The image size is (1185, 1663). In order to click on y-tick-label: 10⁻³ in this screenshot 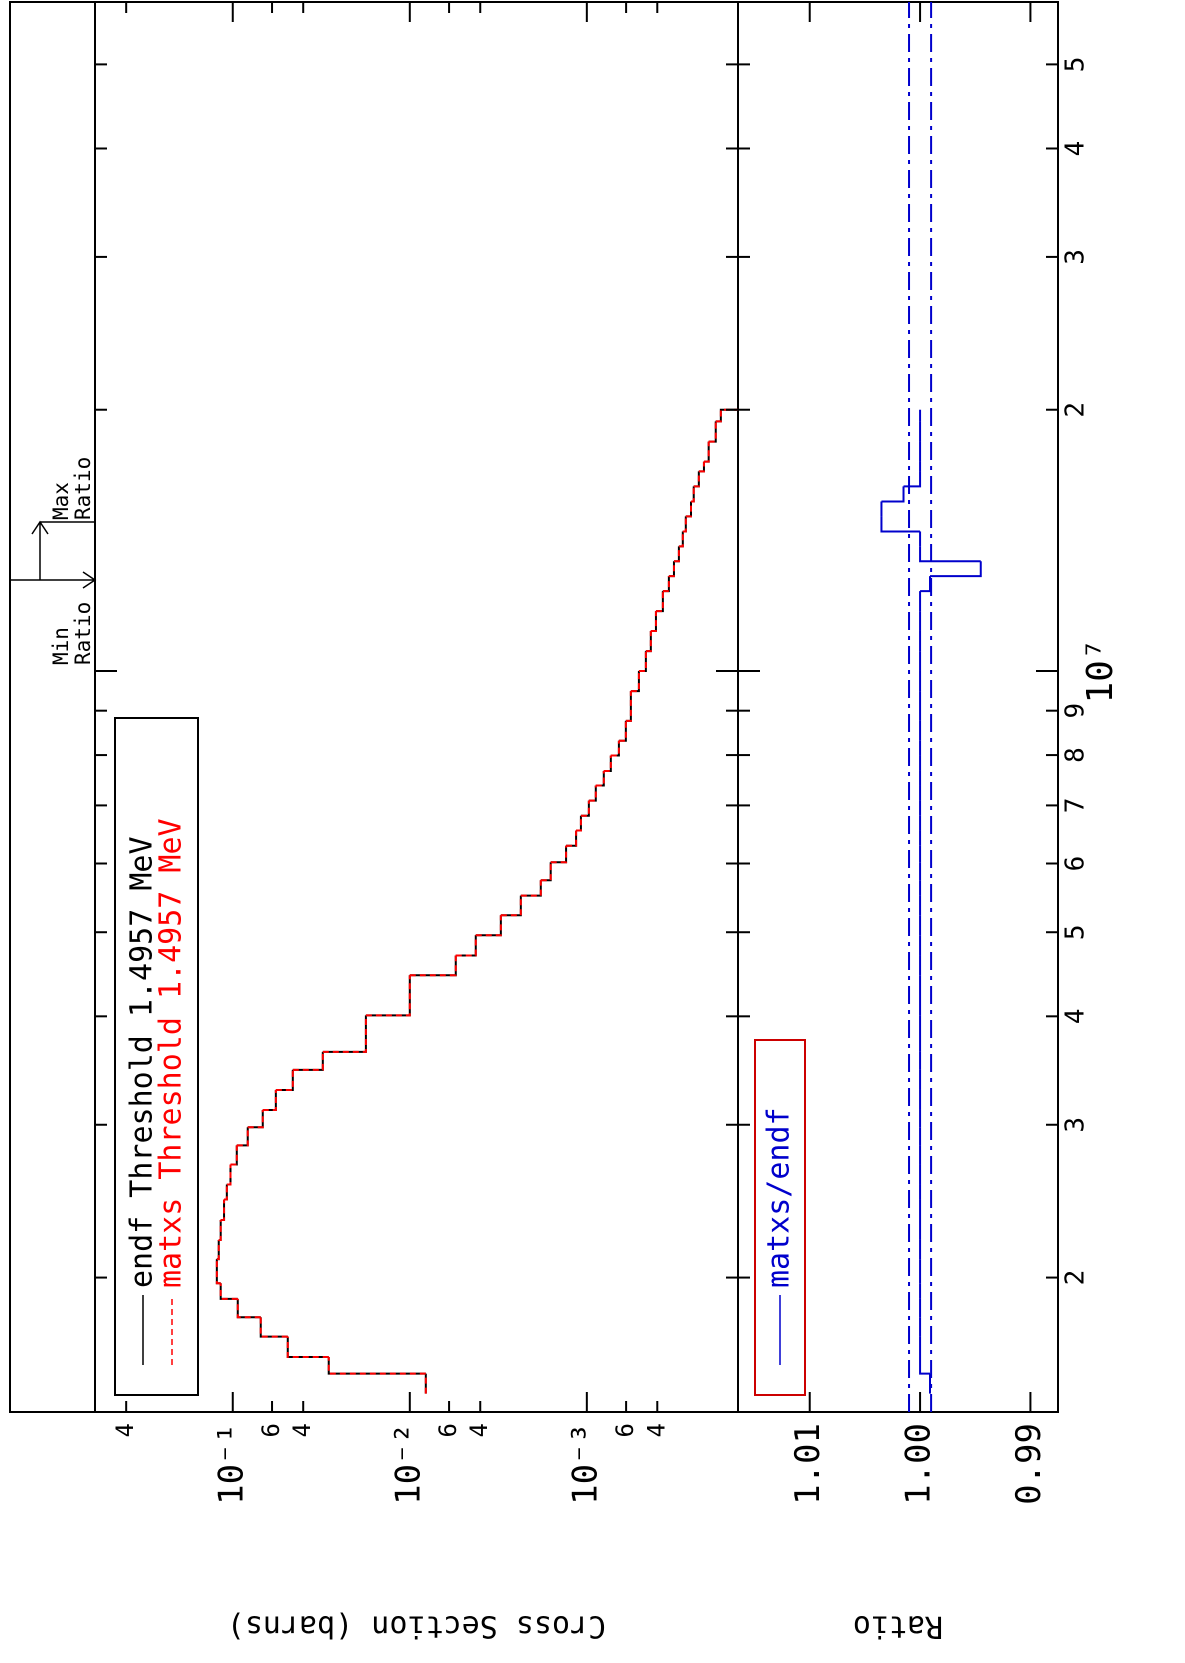, I will do `click(585, 1464)`.